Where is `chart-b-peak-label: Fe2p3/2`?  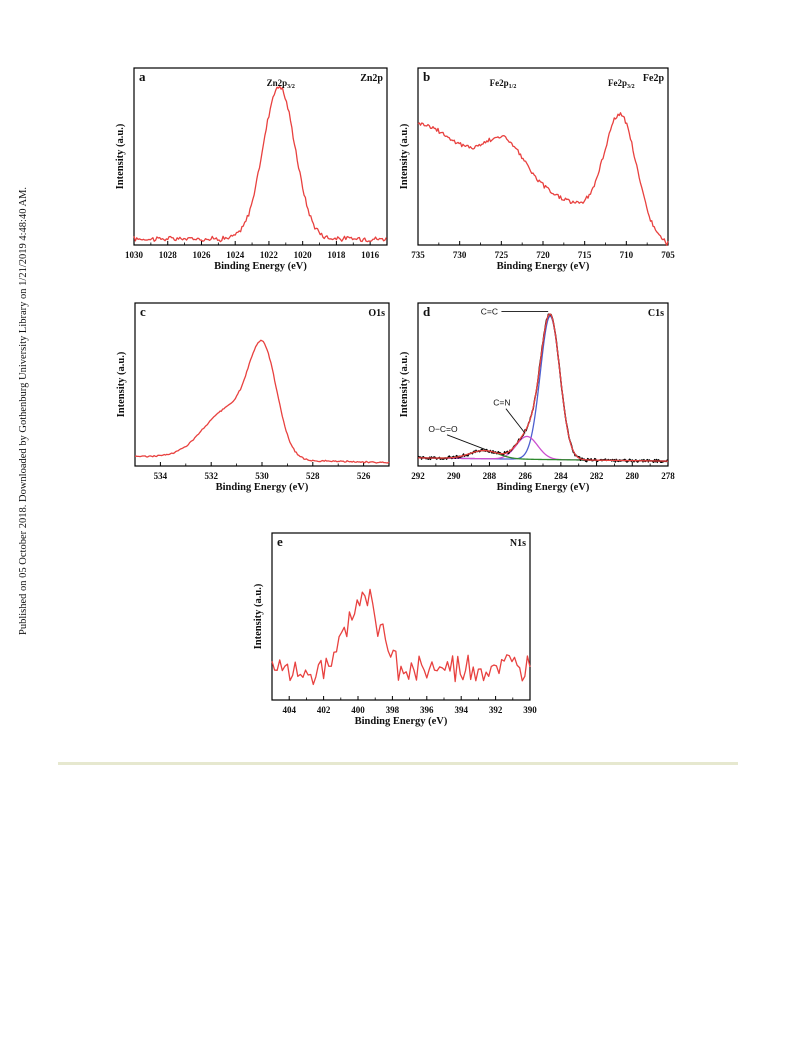 chart-b-peak-label: Fe2p3/2 is located at coordinates (621, 84).